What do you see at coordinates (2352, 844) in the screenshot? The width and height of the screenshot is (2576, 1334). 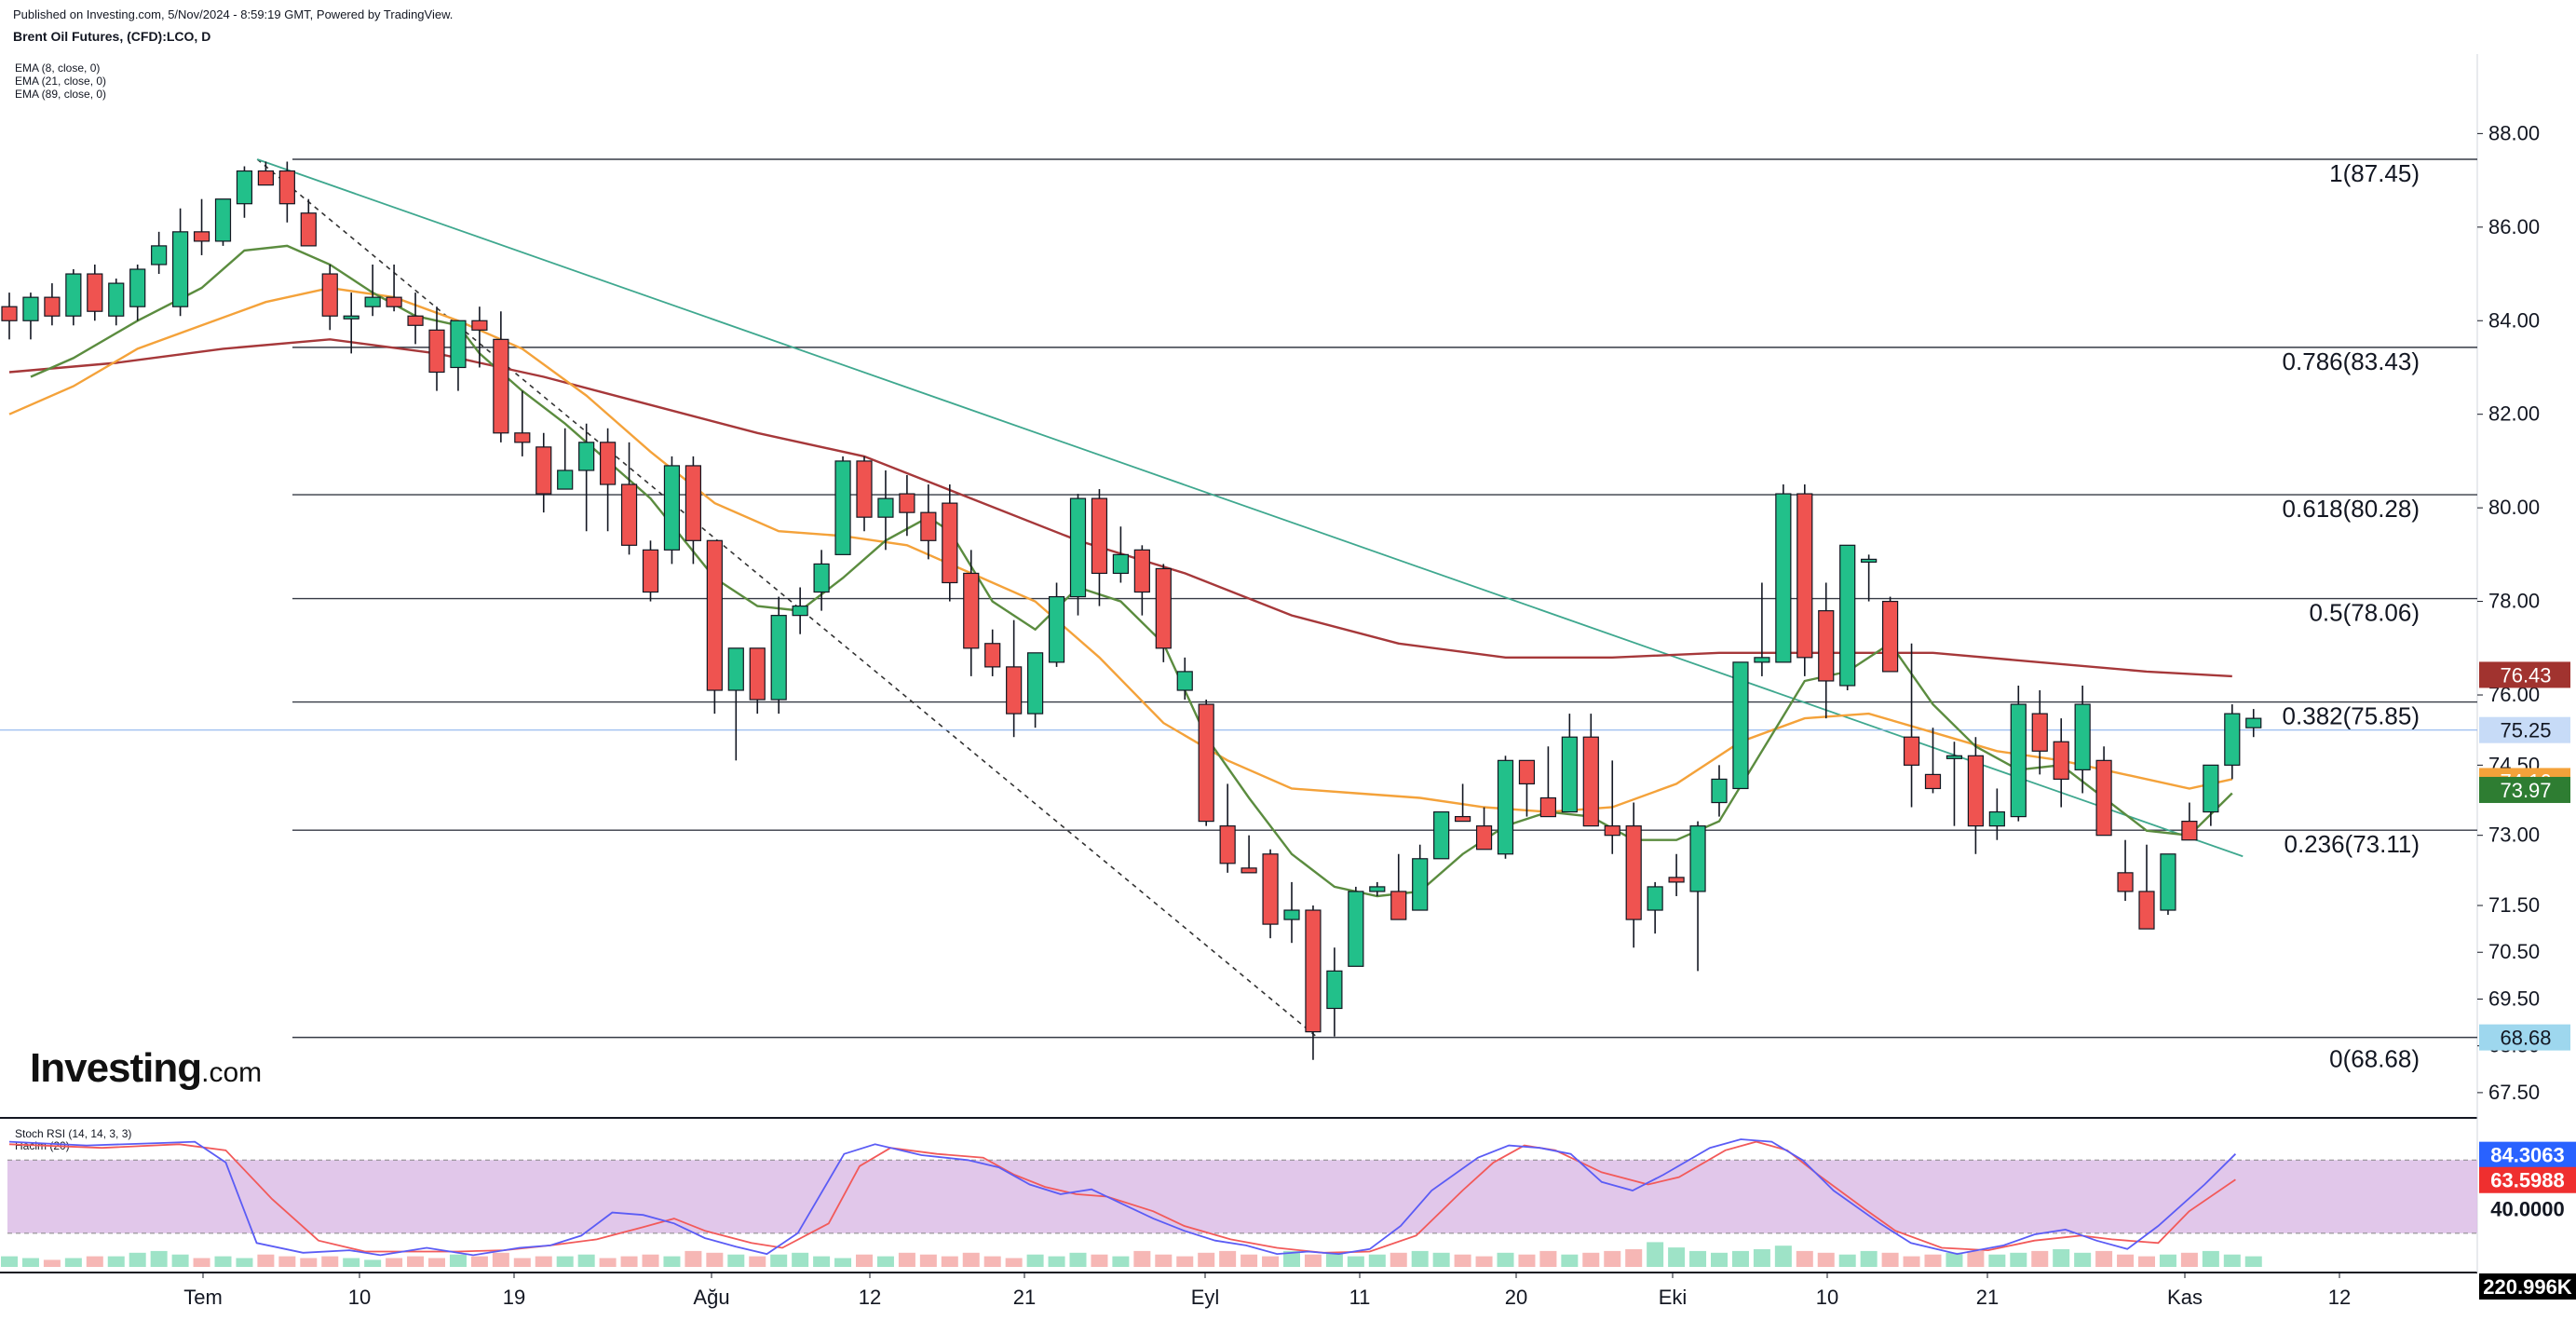 I see `fib-label: 0.236(73.11)` at bounding box center [2352, 844].